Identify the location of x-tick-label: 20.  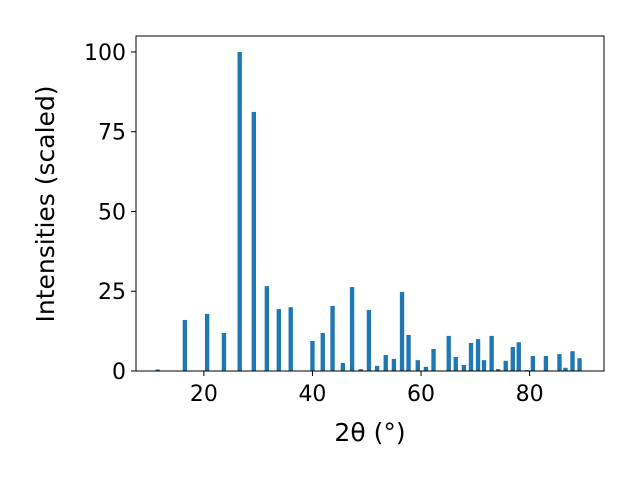
(204, 394).